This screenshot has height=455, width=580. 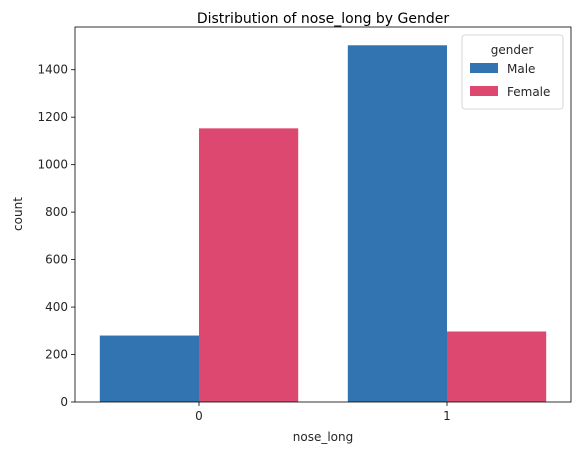 What do you see at coordinates (56, 355) in the screenshot?
I see `y-tick-label: 200` at bounding box center [56, 355].